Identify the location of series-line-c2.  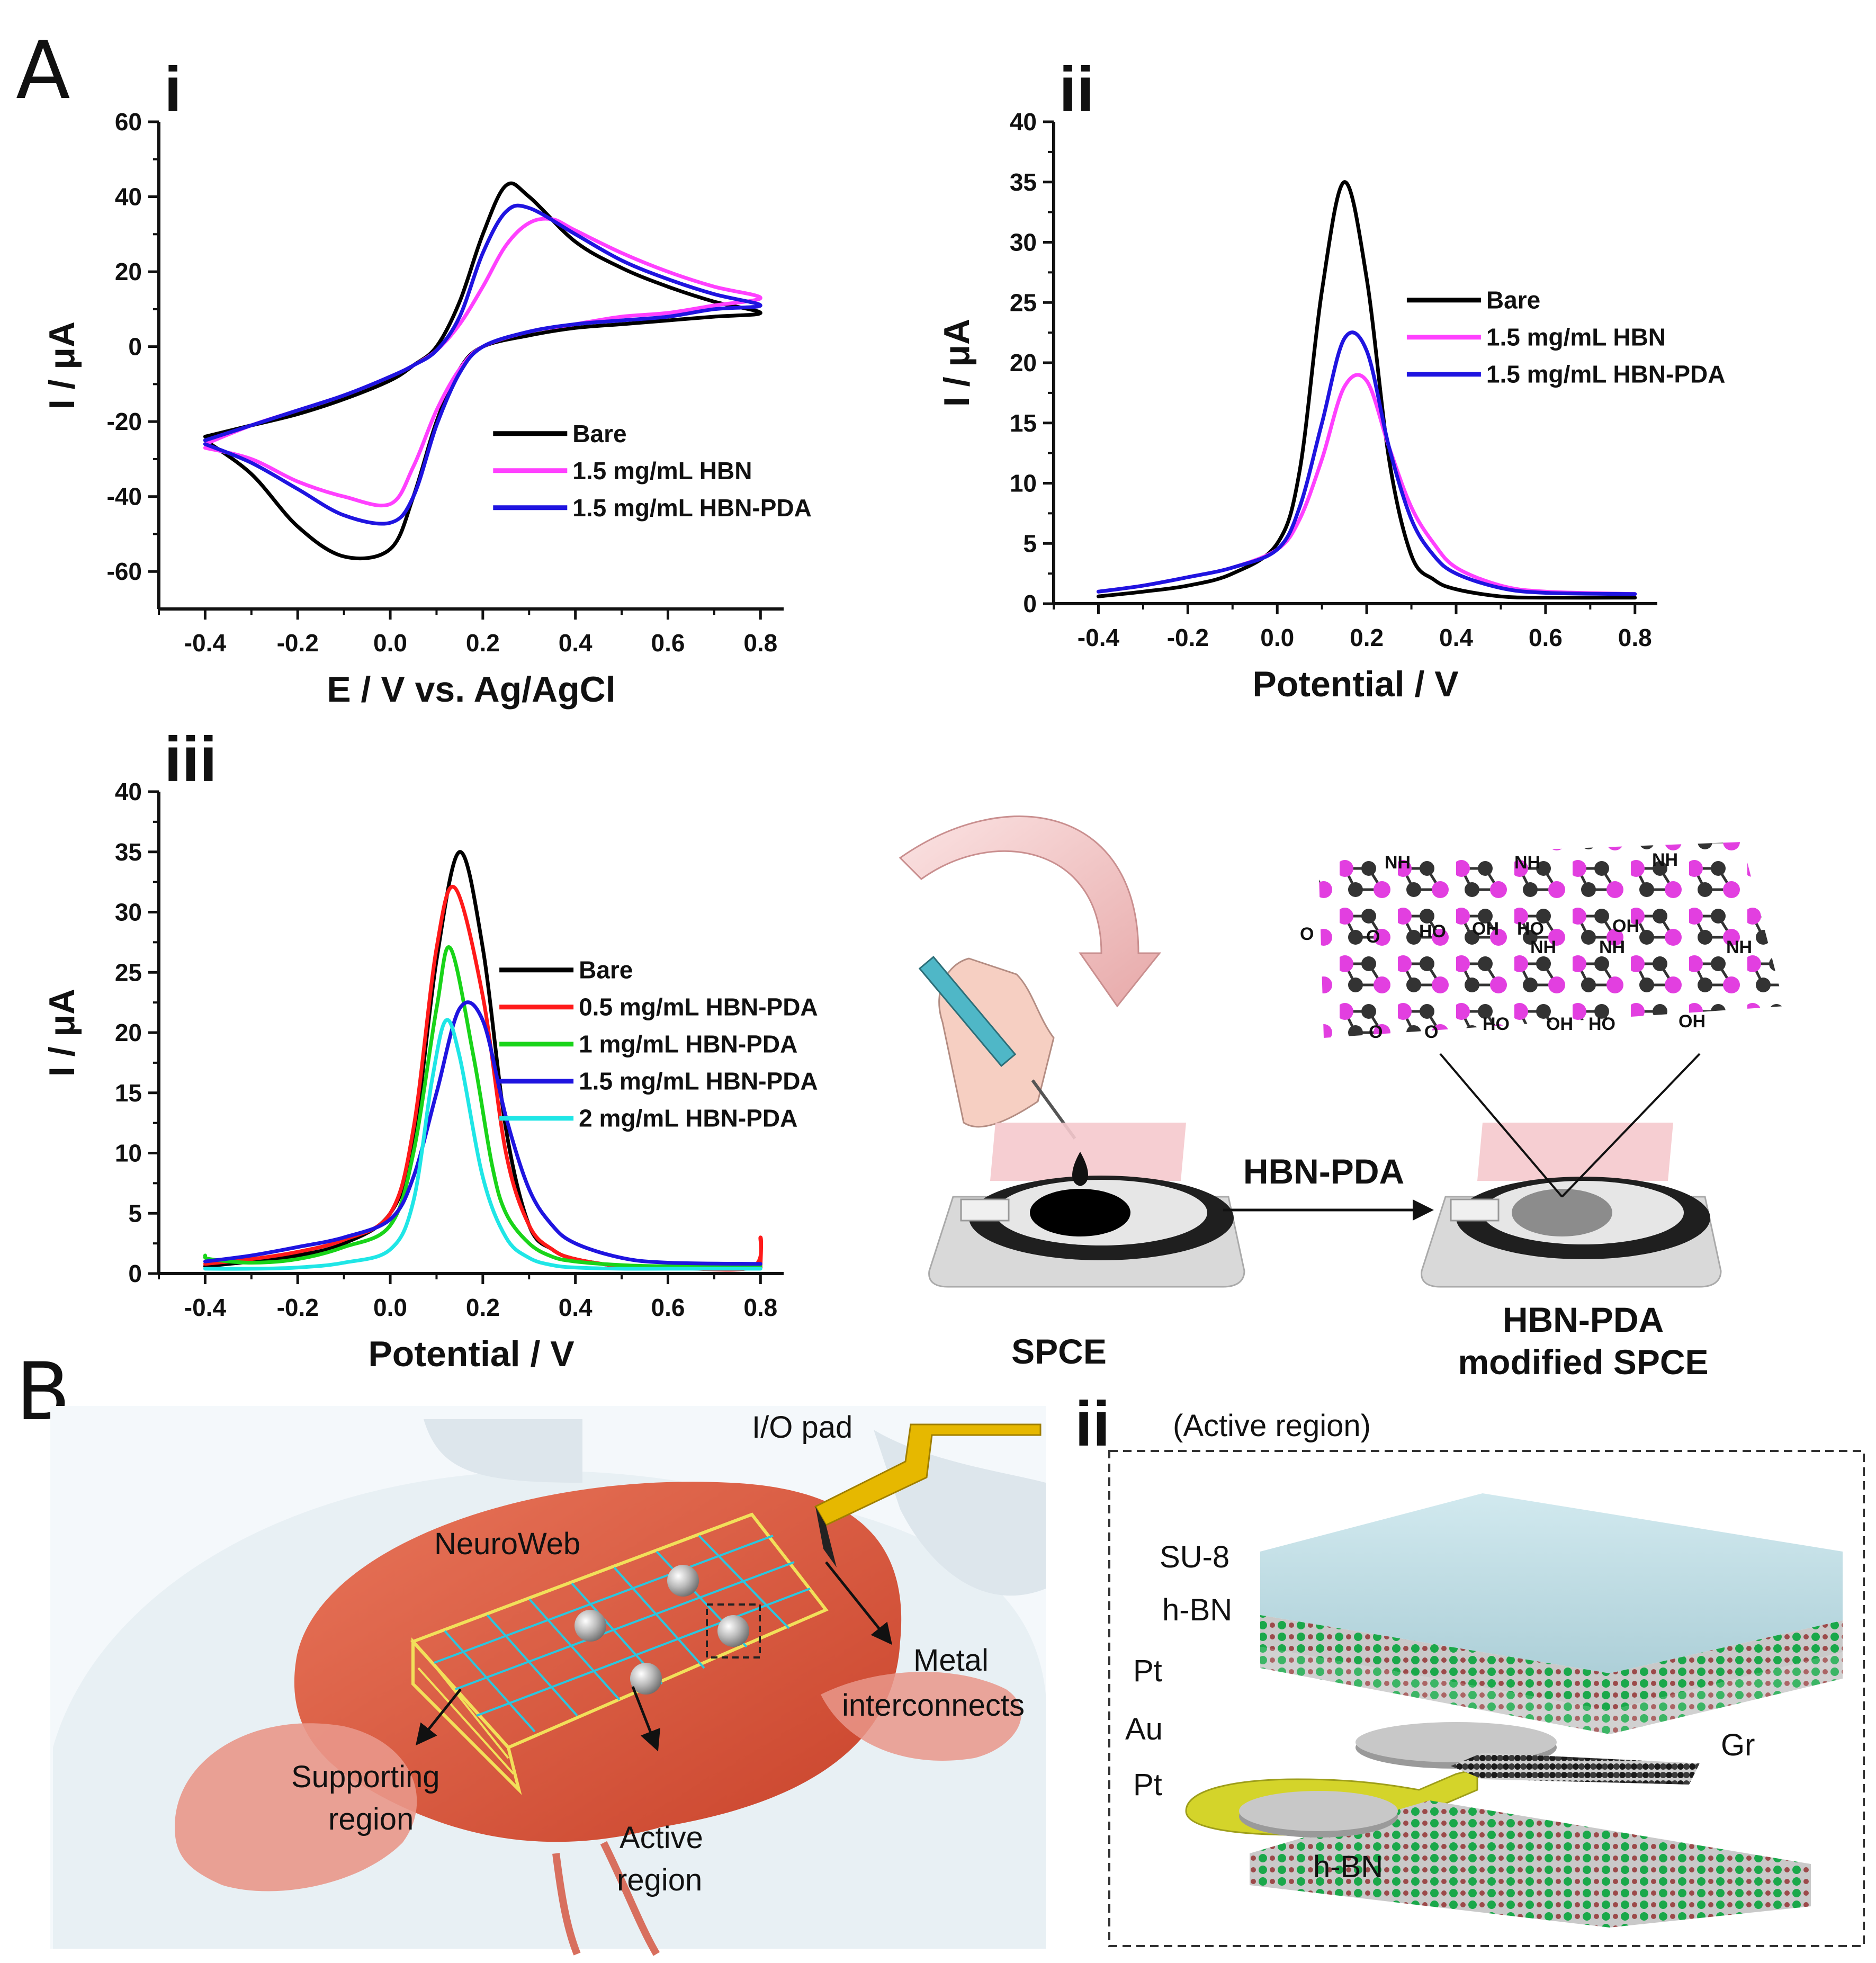
(482, 1144).